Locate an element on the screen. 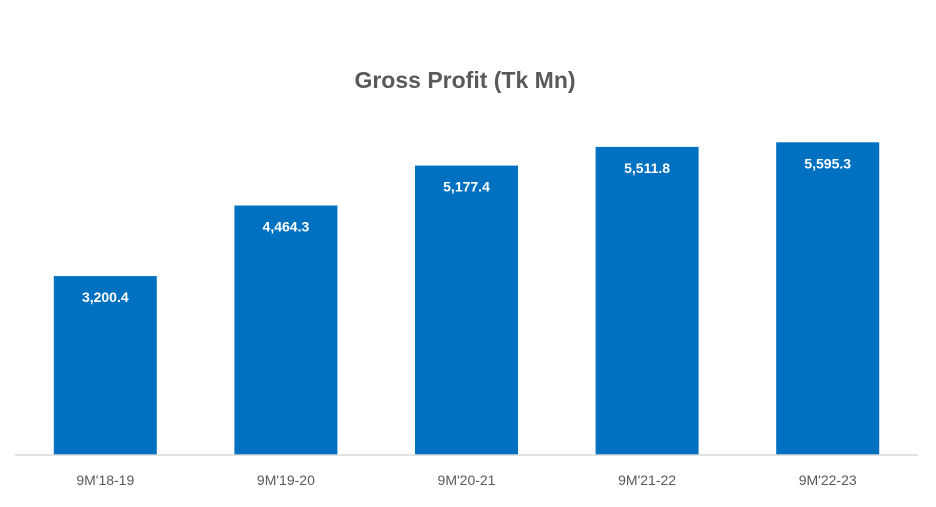 The width and height of the screenshot is (936, 507). x-tick-label-3: 9M'20-21 is located at coordinates (467, 480).